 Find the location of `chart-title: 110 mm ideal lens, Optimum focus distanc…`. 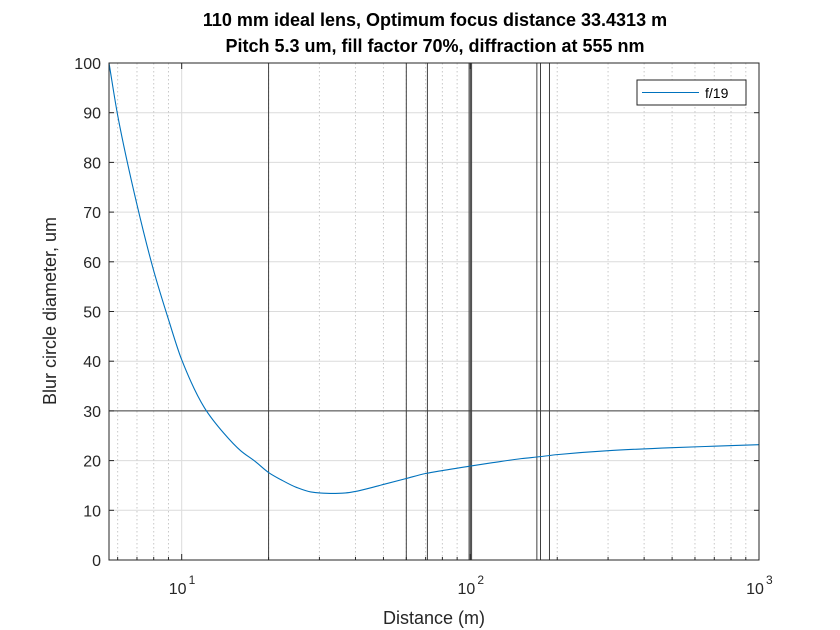

chart-title: 110 mm ideal lens, Optimum focus distanc… is located at coordinates (435, 20).